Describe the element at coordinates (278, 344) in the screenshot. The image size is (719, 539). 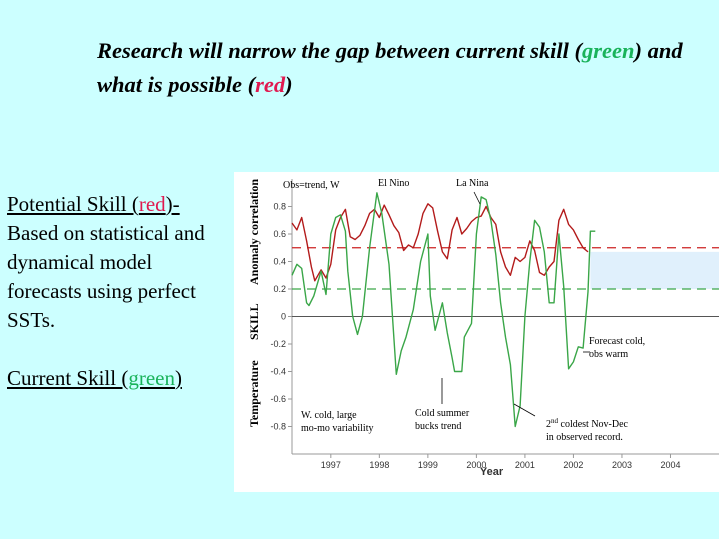
I see `y-tick-label: -0.2` at that location.